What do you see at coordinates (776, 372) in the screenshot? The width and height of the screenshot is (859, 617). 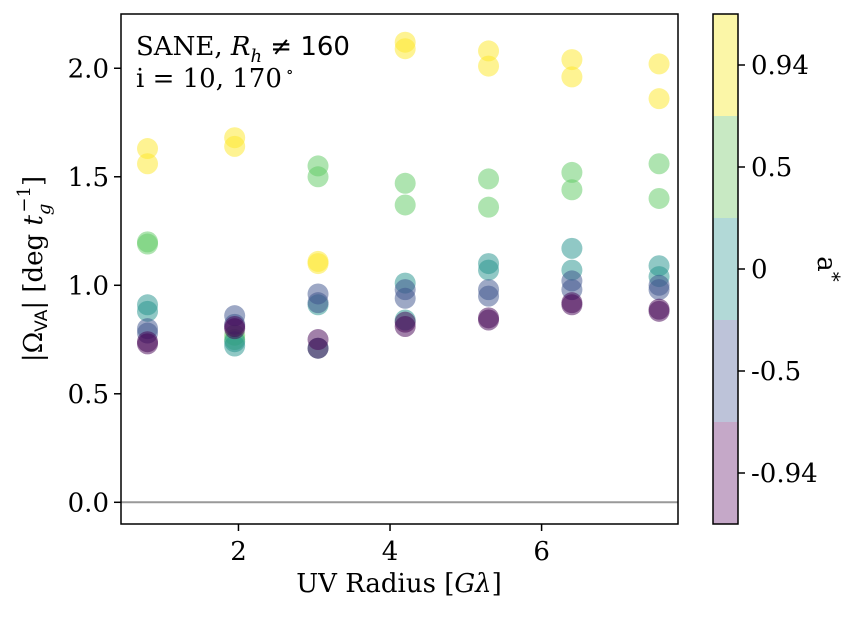 I see `colorbar-tick-label: -0.5` at bounding box center [776, 372].